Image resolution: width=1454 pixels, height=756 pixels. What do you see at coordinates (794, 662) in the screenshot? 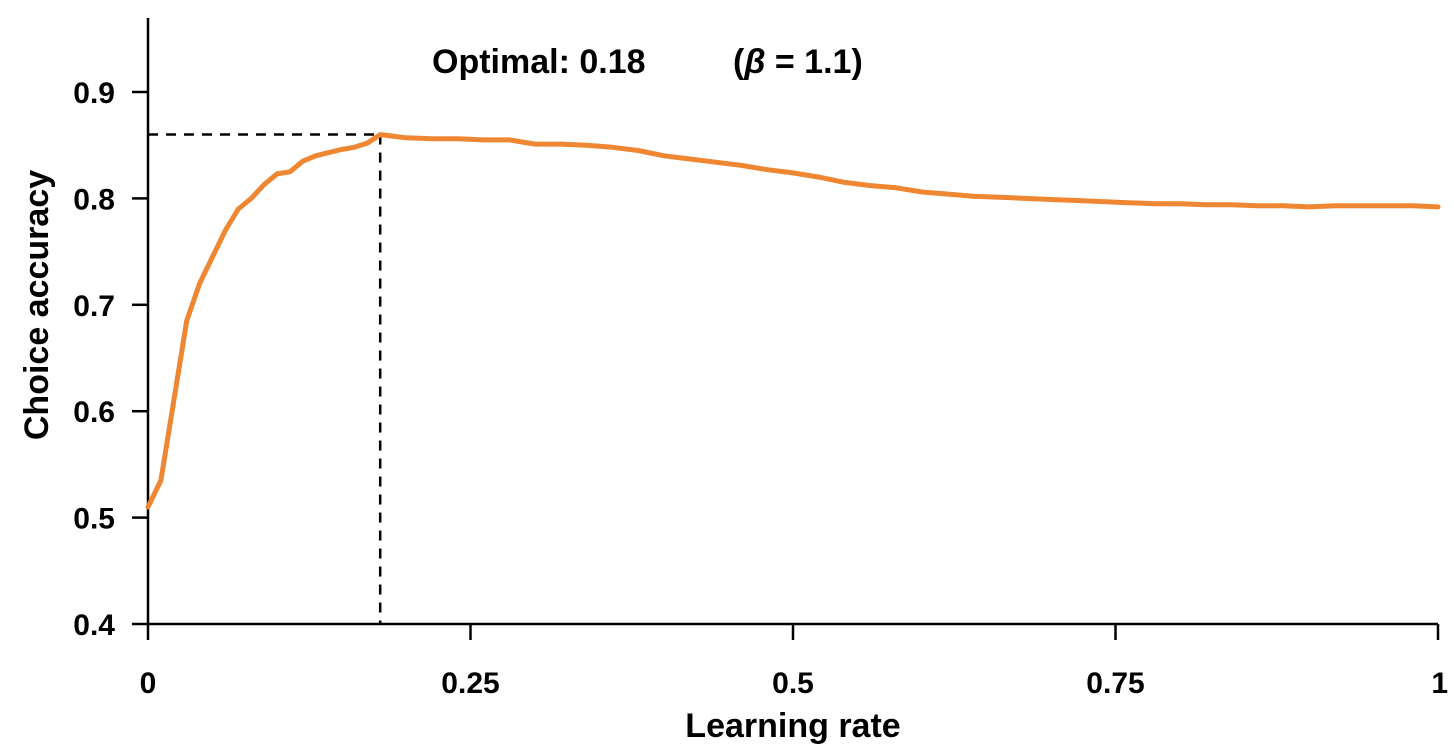
I see `x-ticks: 0 0.25 0.5 0.75 1` at bounding box center [794, 662].